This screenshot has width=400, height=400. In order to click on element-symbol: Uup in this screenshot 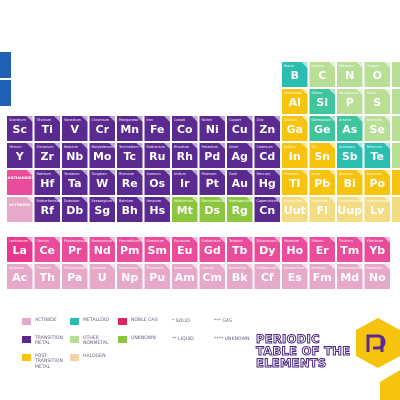, I will do `click(349, 210)`.